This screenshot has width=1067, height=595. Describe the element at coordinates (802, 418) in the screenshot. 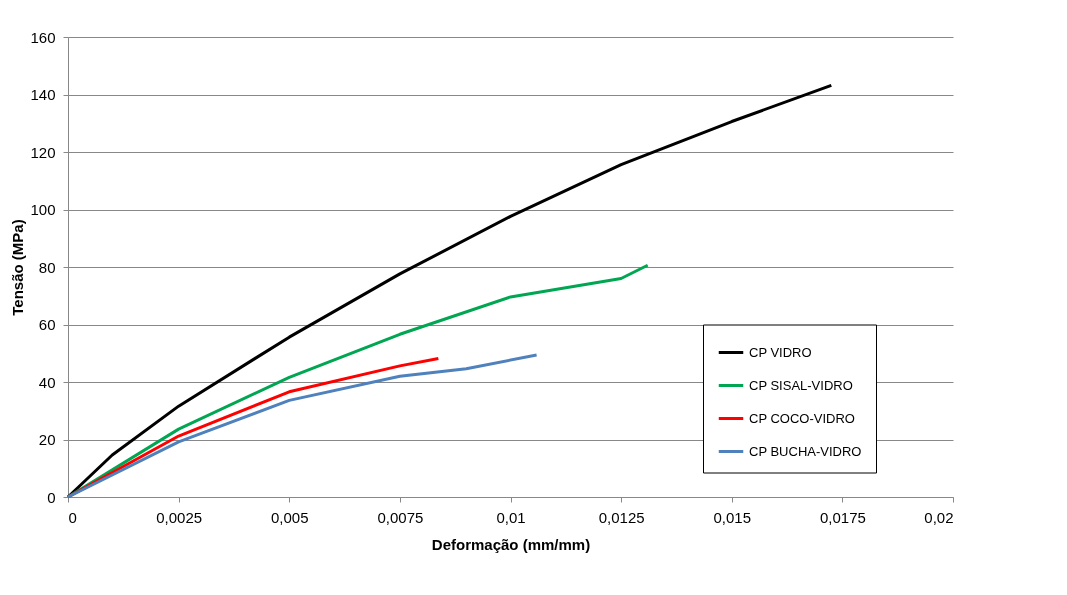

I see `legend-label: CP COCO-VIDRO` at that location.